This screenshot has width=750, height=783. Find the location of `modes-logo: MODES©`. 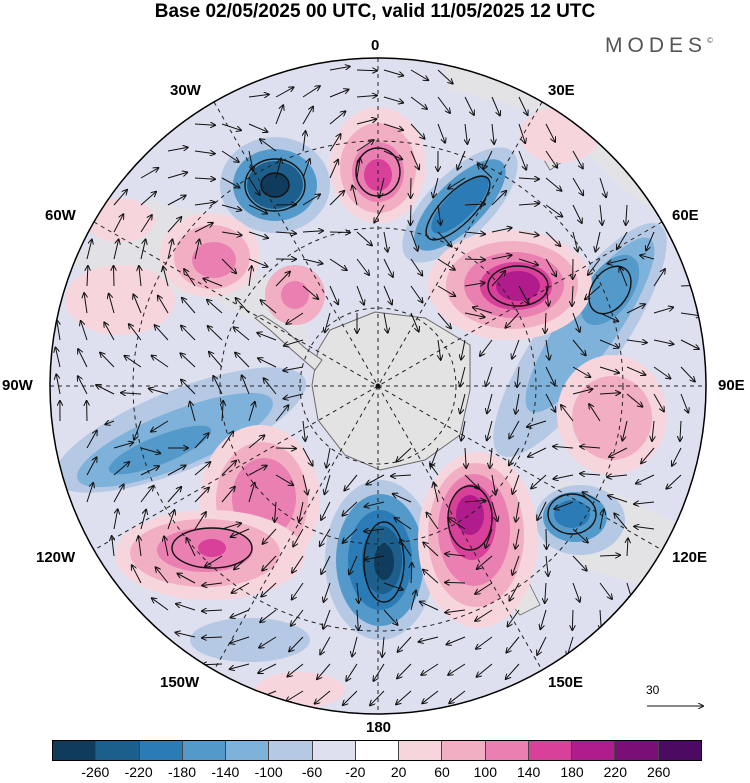

modes-logo: MODES© is located at coordinates (659, 45).